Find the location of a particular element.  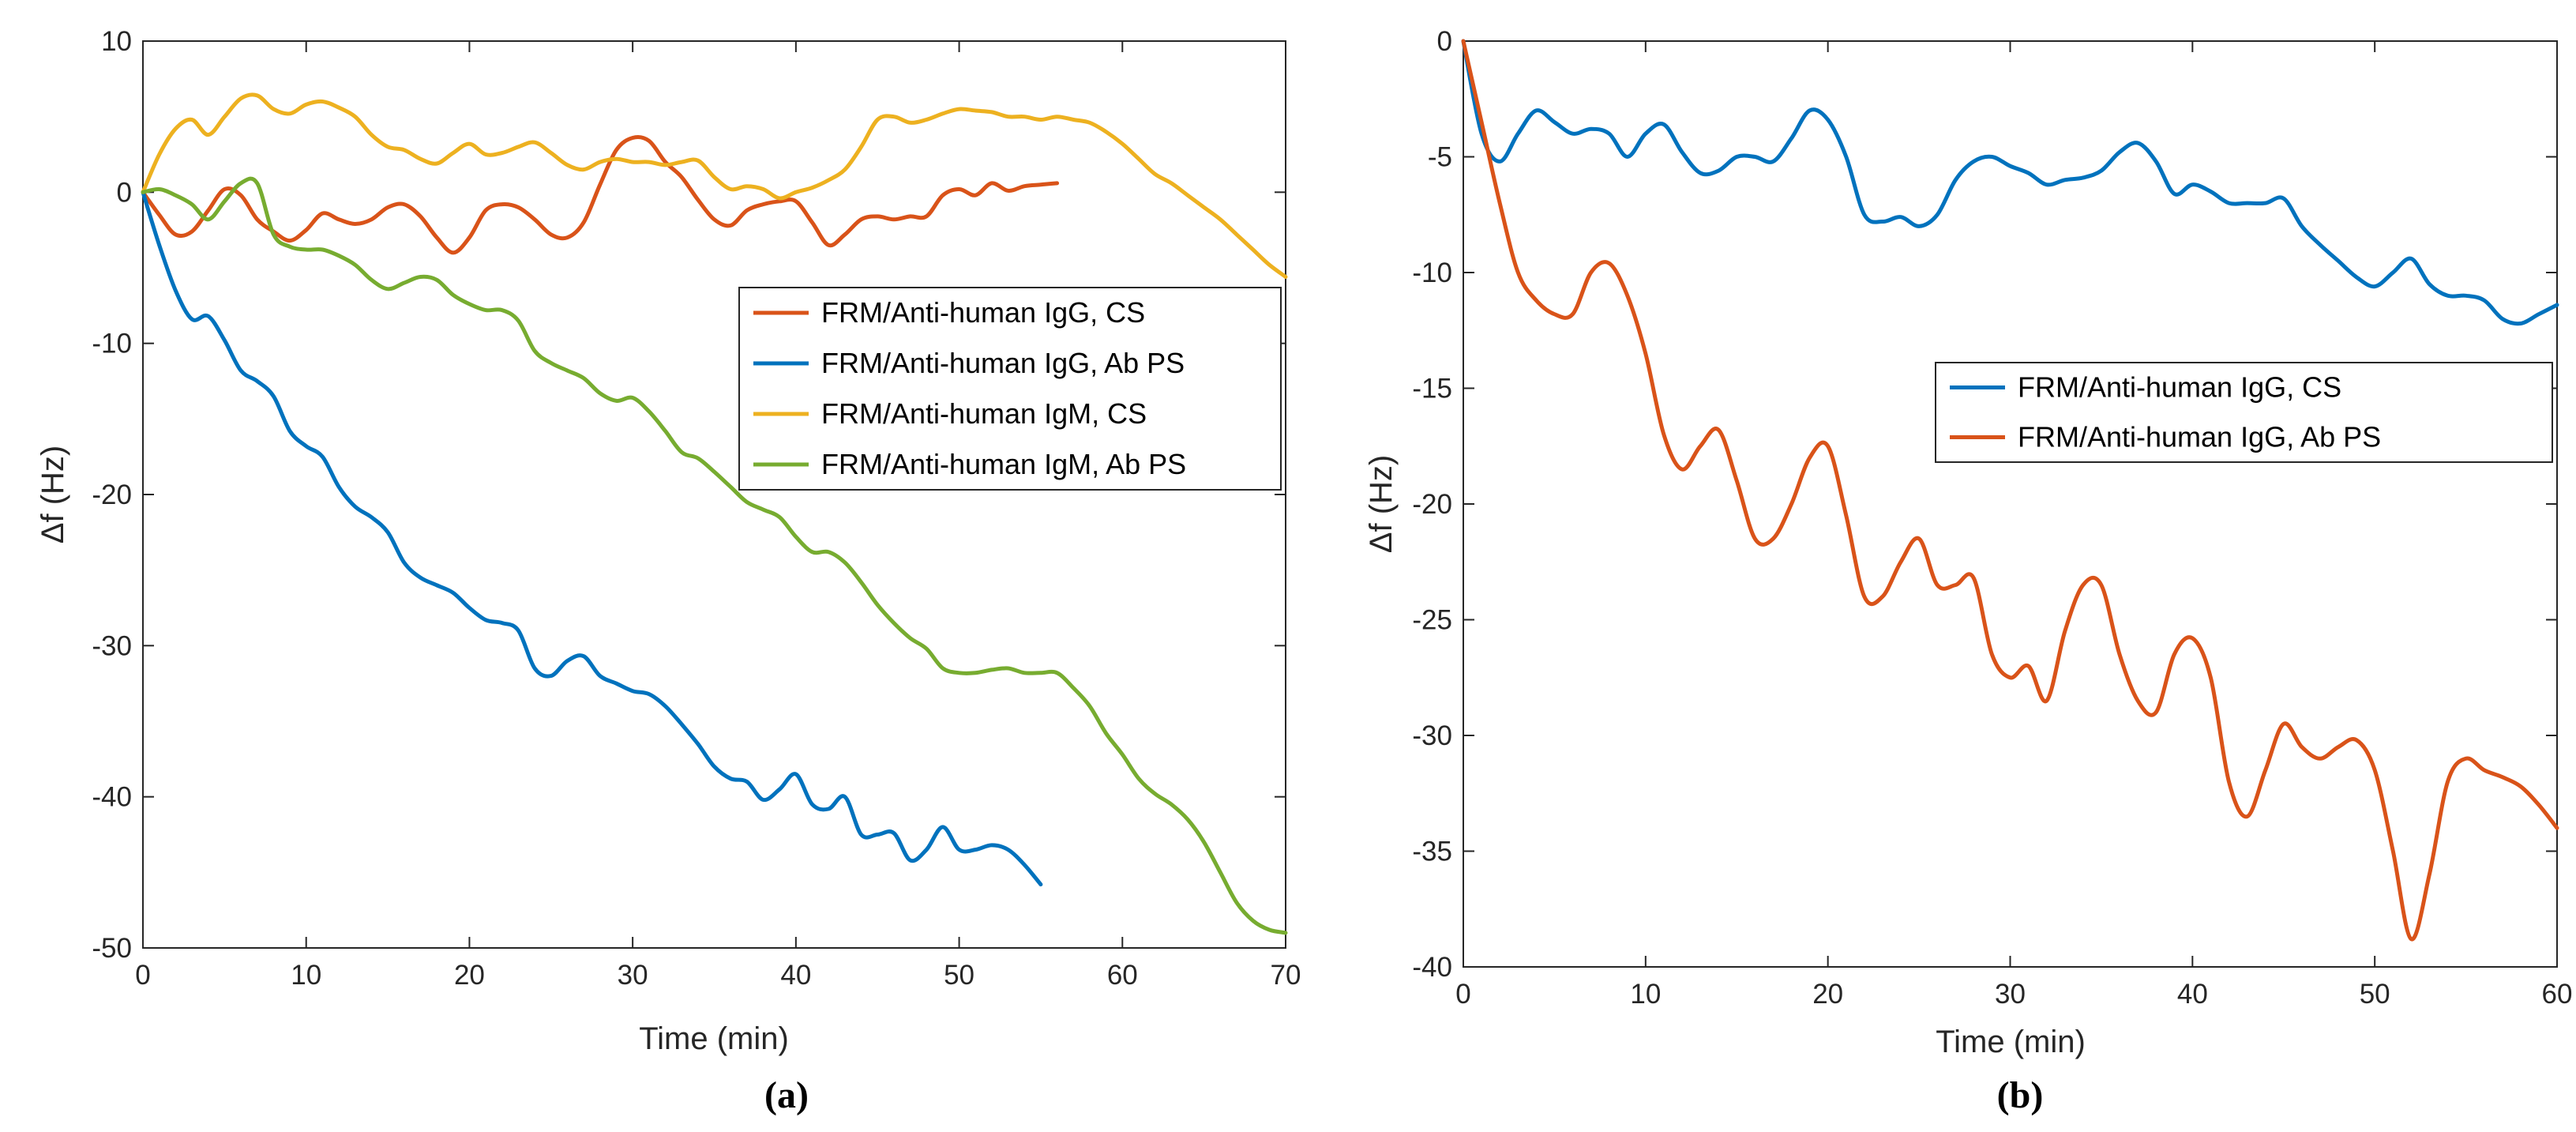

panel-b-x-tick-label: 60 is located at coordinates (2557, 994).